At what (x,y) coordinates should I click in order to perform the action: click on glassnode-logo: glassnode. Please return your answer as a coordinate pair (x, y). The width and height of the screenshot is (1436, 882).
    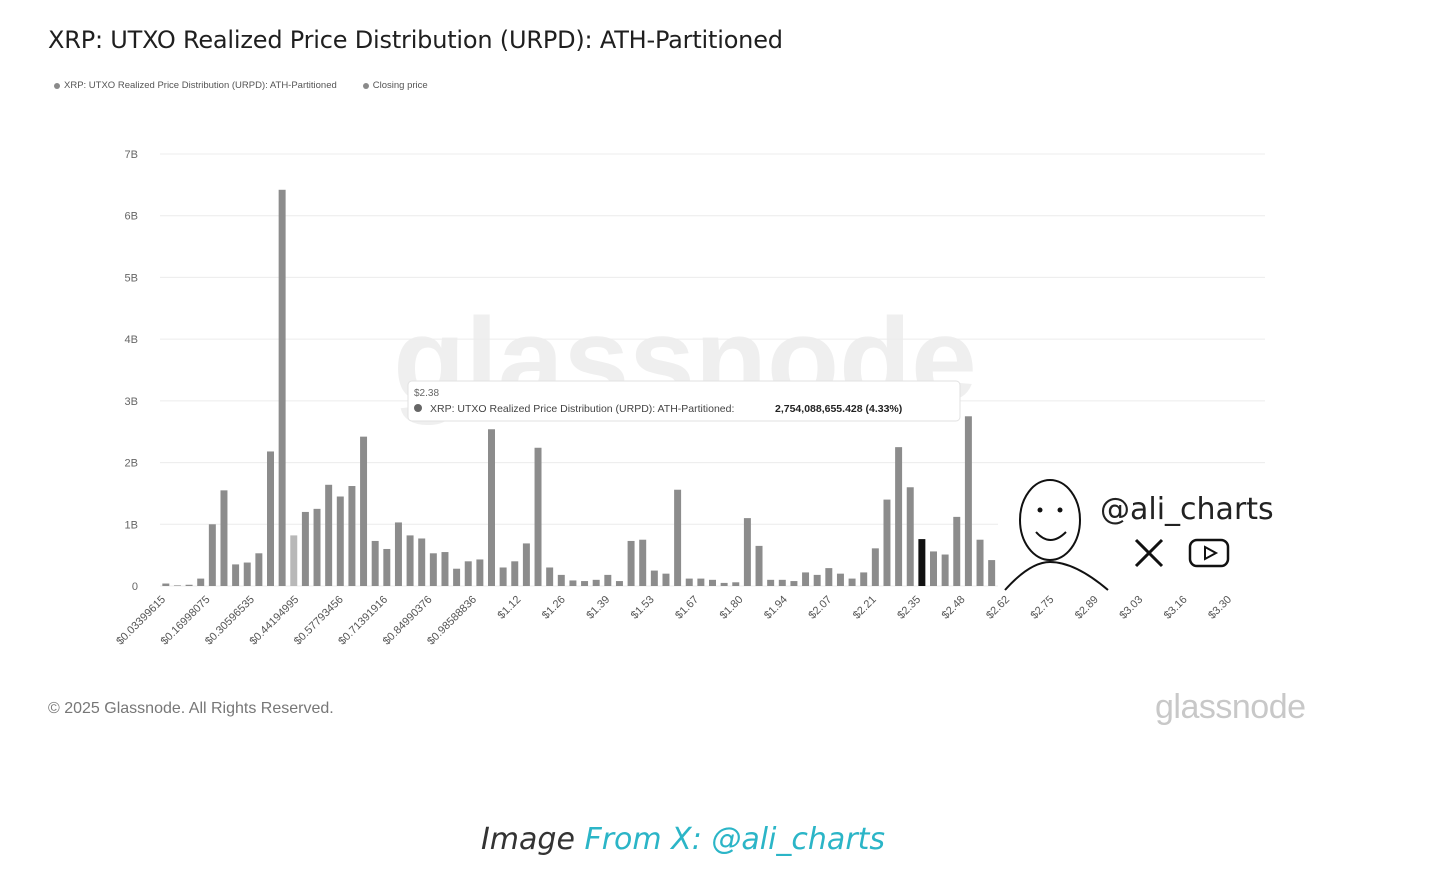
    Looking at the image, I should click on (1230, 707).